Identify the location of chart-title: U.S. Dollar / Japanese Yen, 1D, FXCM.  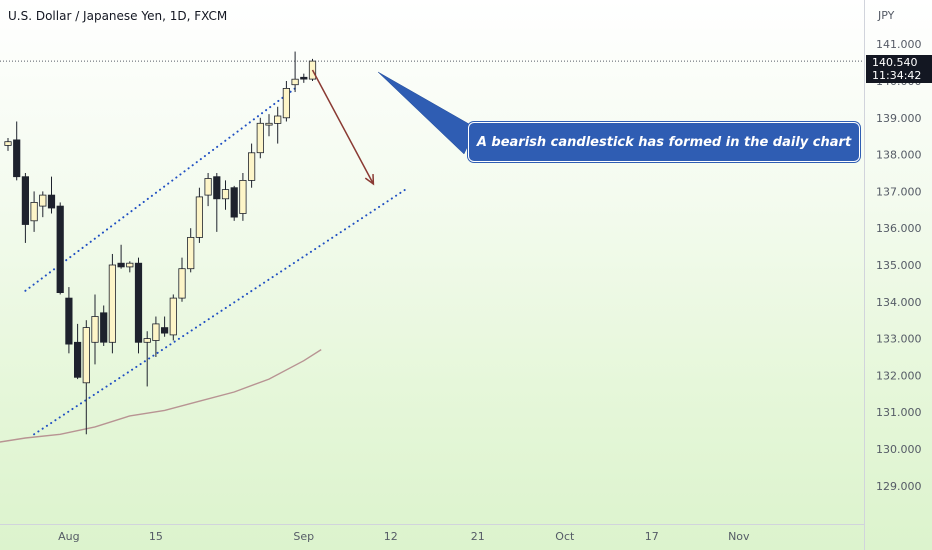
(118, 16).